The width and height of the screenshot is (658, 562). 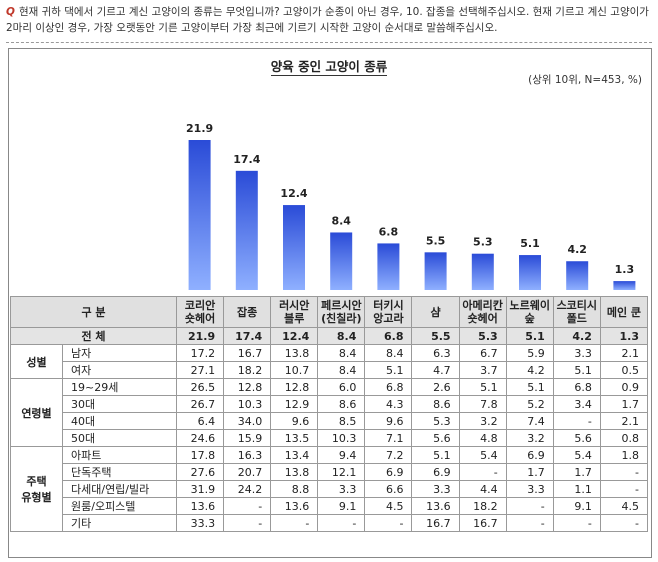 What do you see at coordinates (200, 472) in the screenshot?
I see `table-cell: 27.6` at bounding box center [200, 472].